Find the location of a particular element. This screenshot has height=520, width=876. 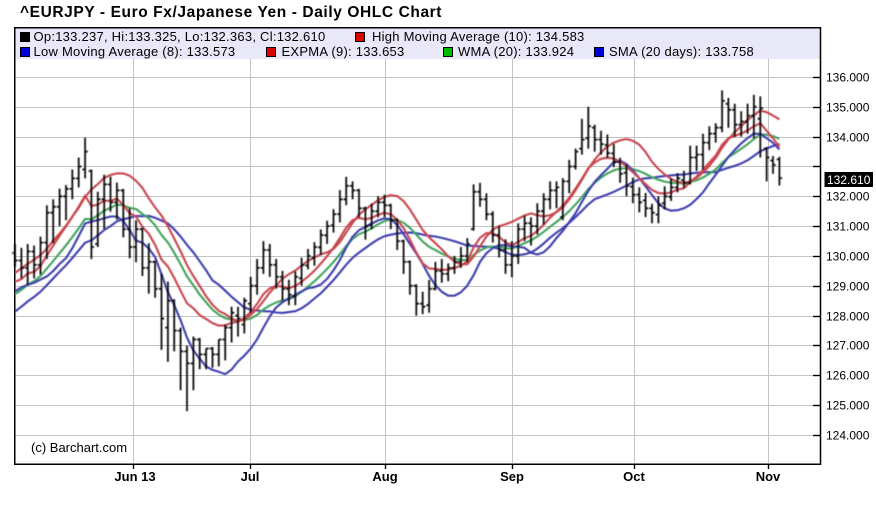

svg-text:Low Moving Average (8): 133.57: Low Moving Average (8): 133.573 is located at coordinates (135, 51).